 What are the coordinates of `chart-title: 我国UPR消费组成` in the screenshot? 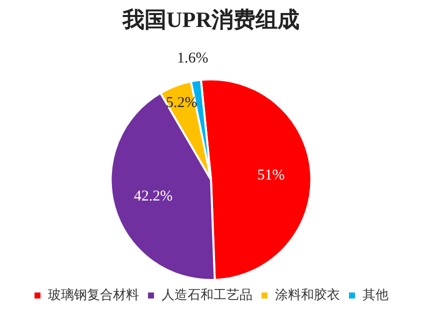 It's located at (210, 19).